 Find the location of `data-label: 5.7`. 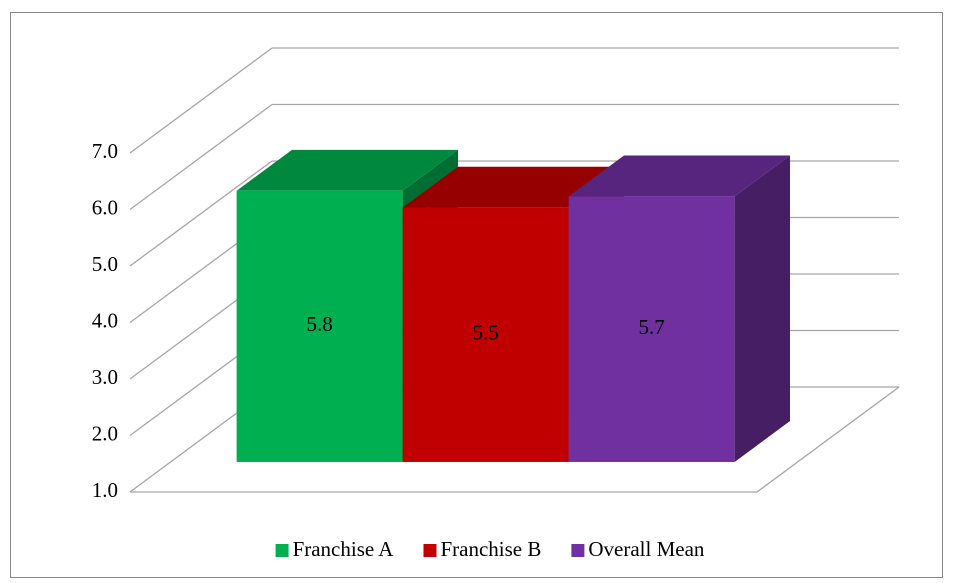

data-label: 5.7 is located at coordinates (651, 327).